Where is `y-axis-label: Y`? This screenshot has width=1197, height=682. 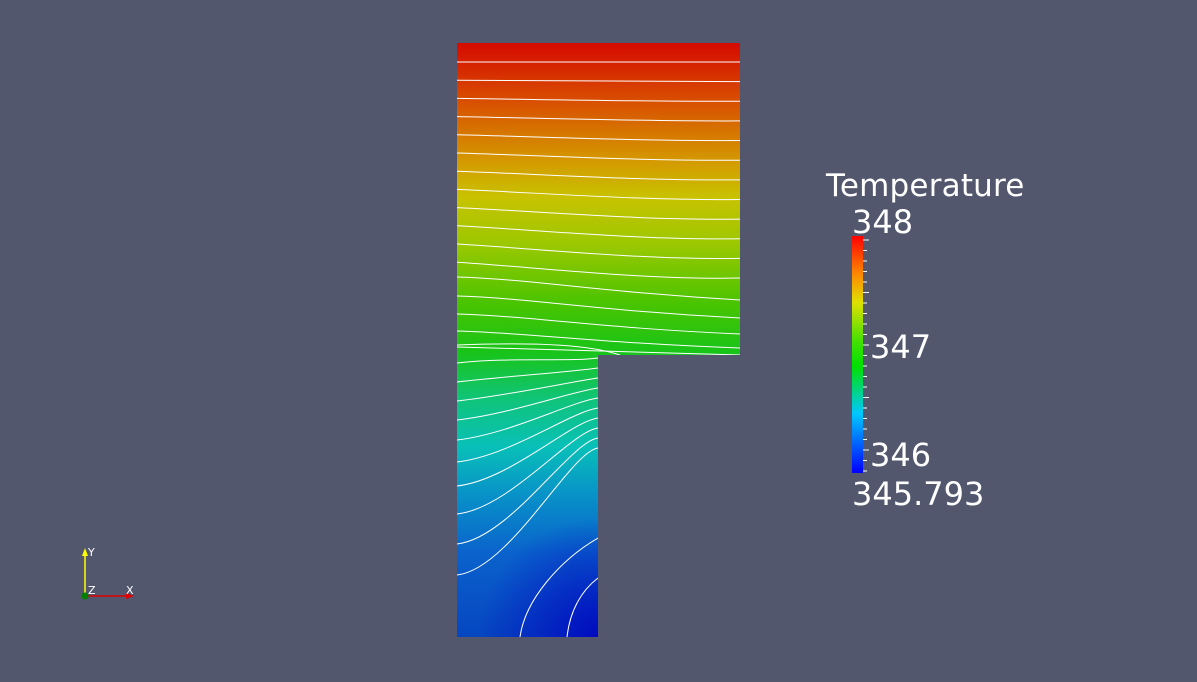 y-axis-label: Y is located at coordinates (91, 552).